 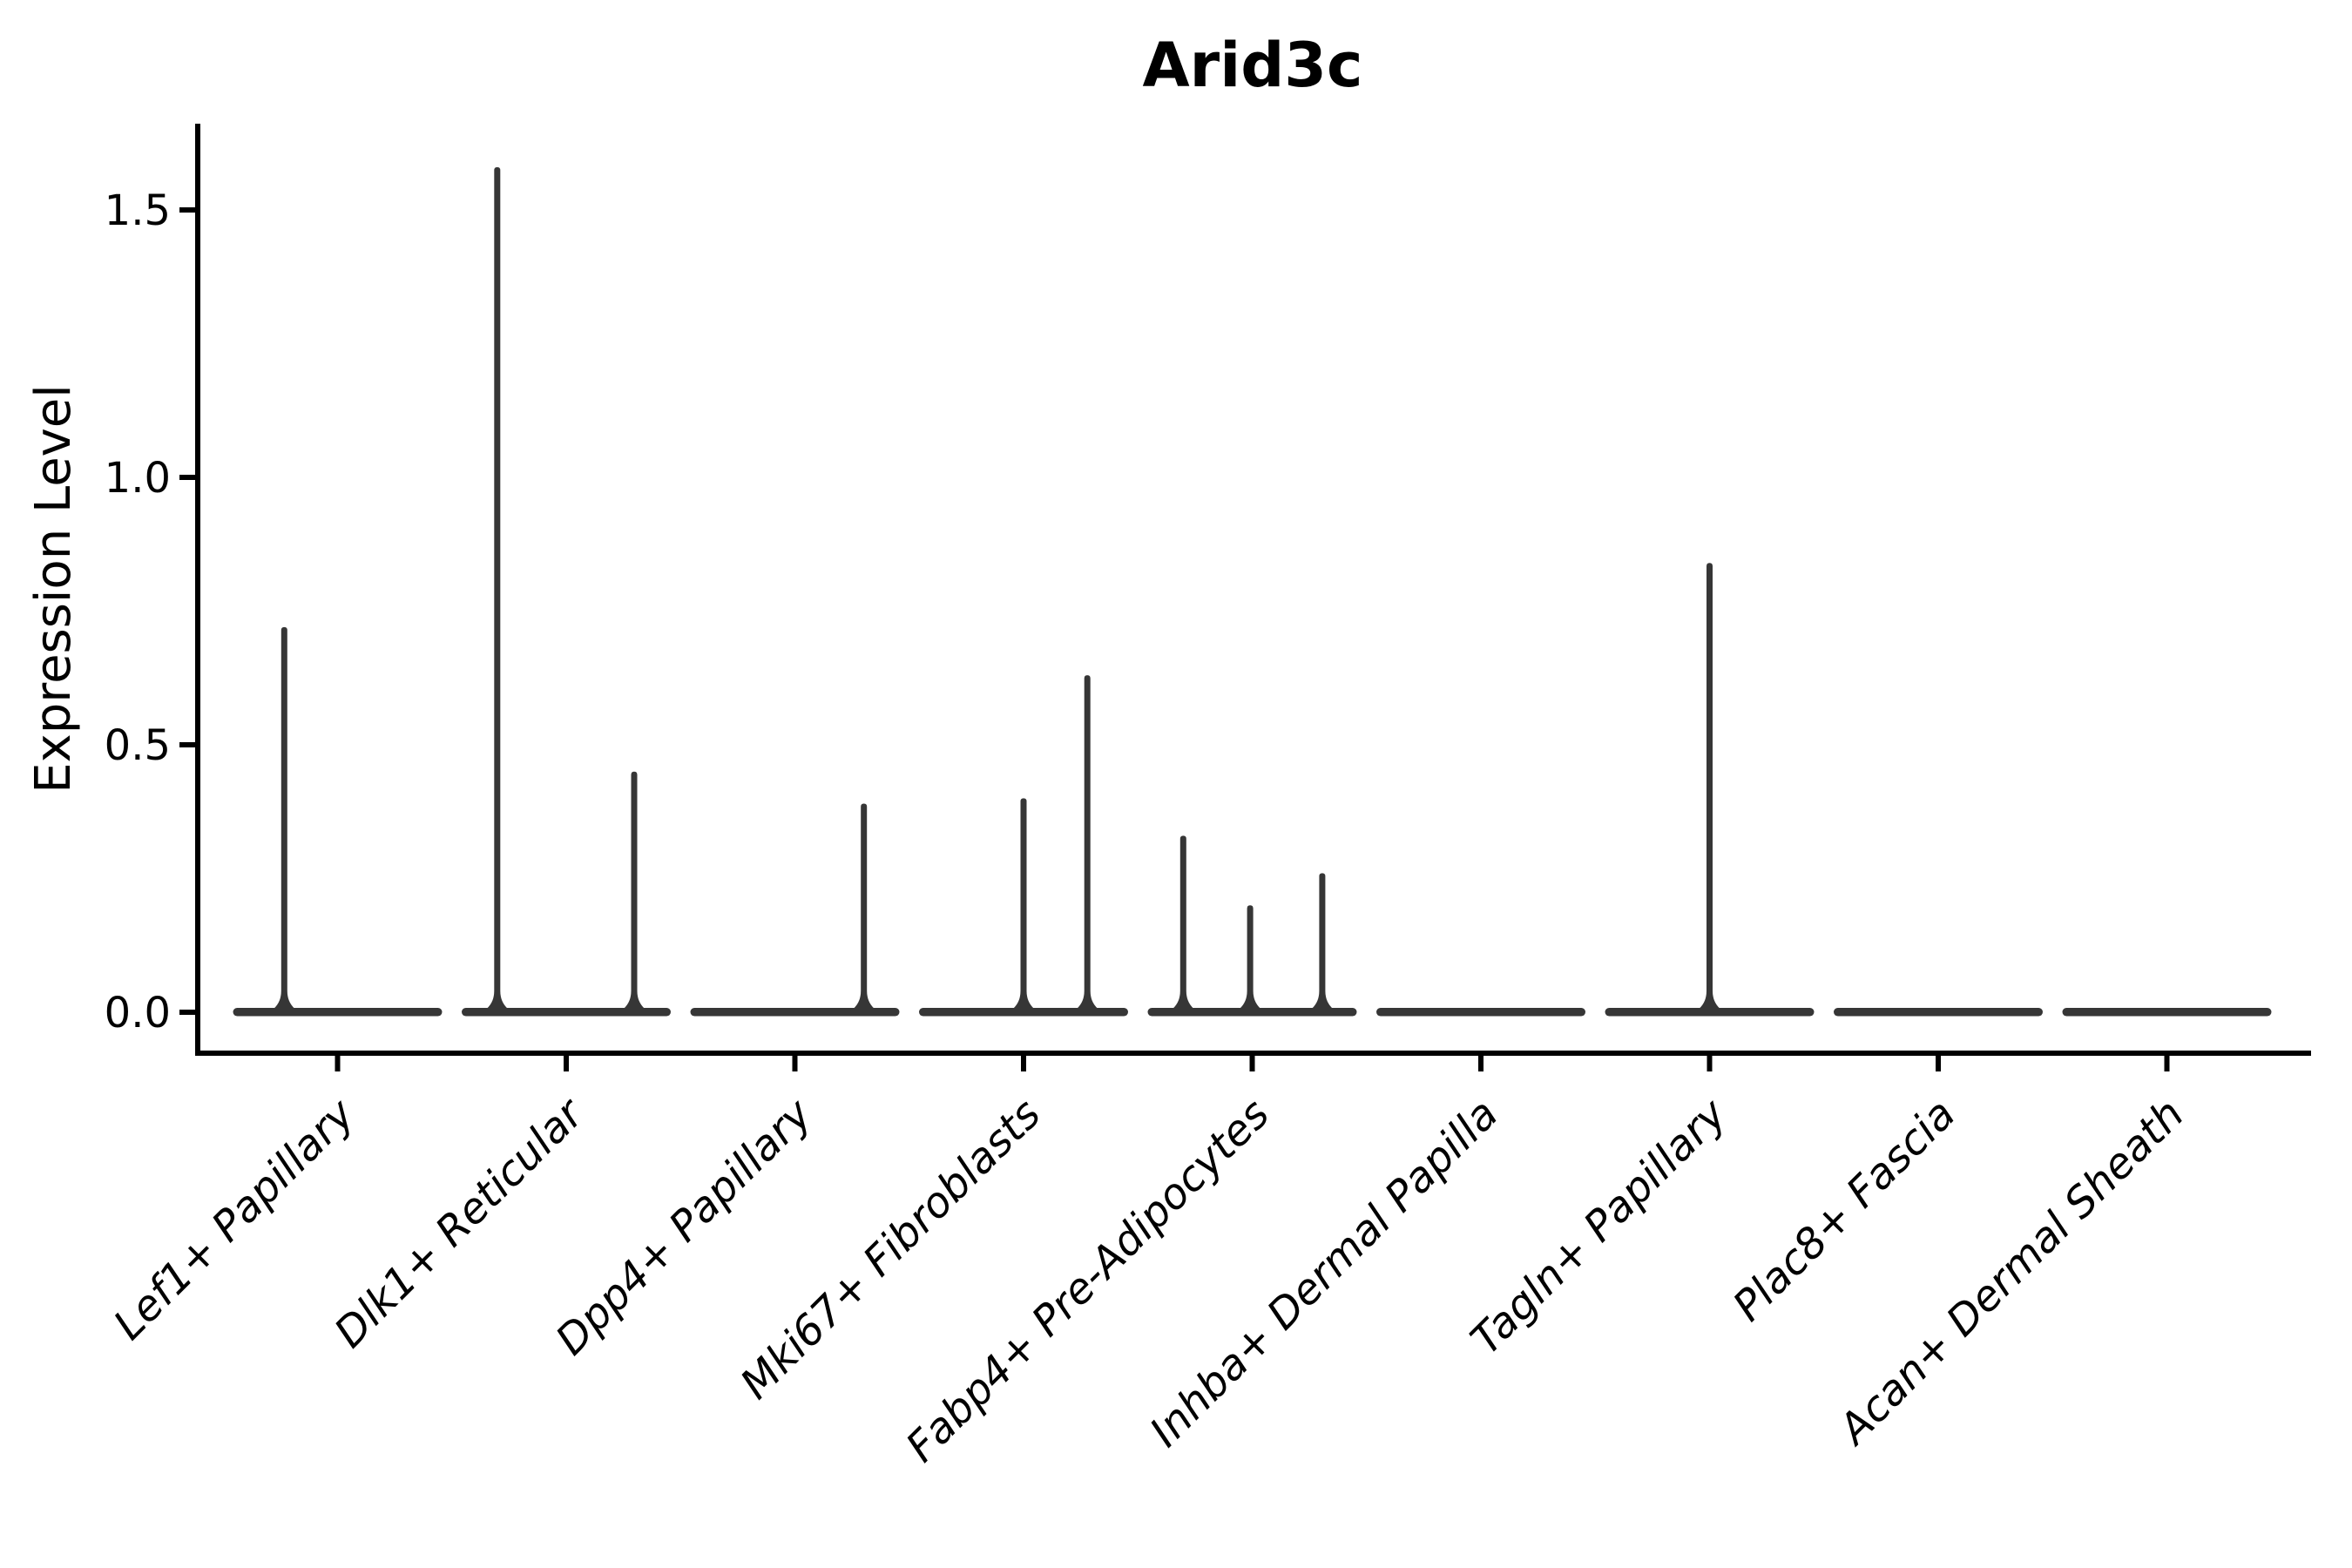 What do you see at coordinates (460, 1223) in the screenshot?
I see `x-tick-label: Dlk1+ Reticular` at bounding box center [460, 1223].